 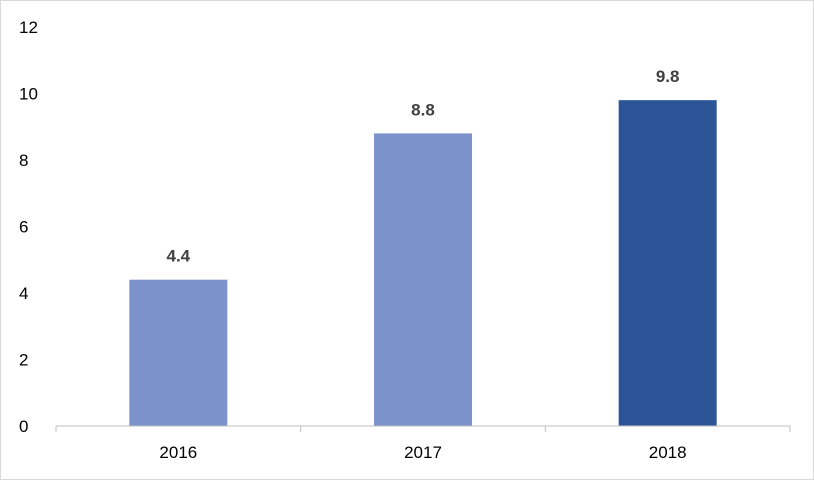 I want to click on data-label-2016: 4.4, so click(x=179, y=256).